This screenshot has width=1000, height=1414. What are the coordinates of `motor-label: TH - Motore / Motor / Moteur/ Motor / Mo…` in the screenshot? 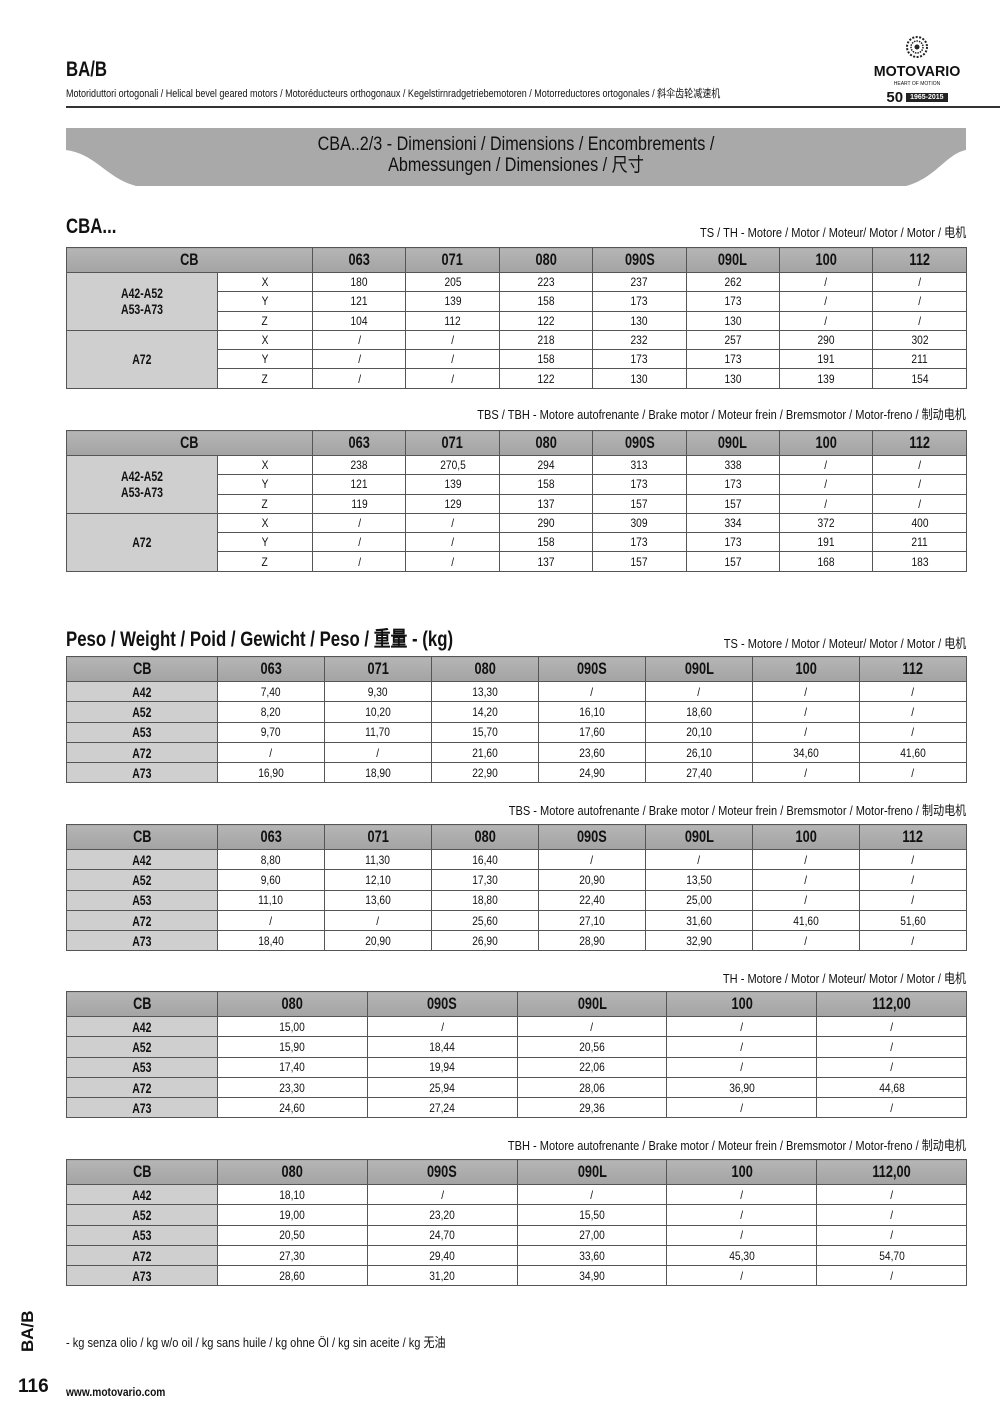 It's located at (844, 978).